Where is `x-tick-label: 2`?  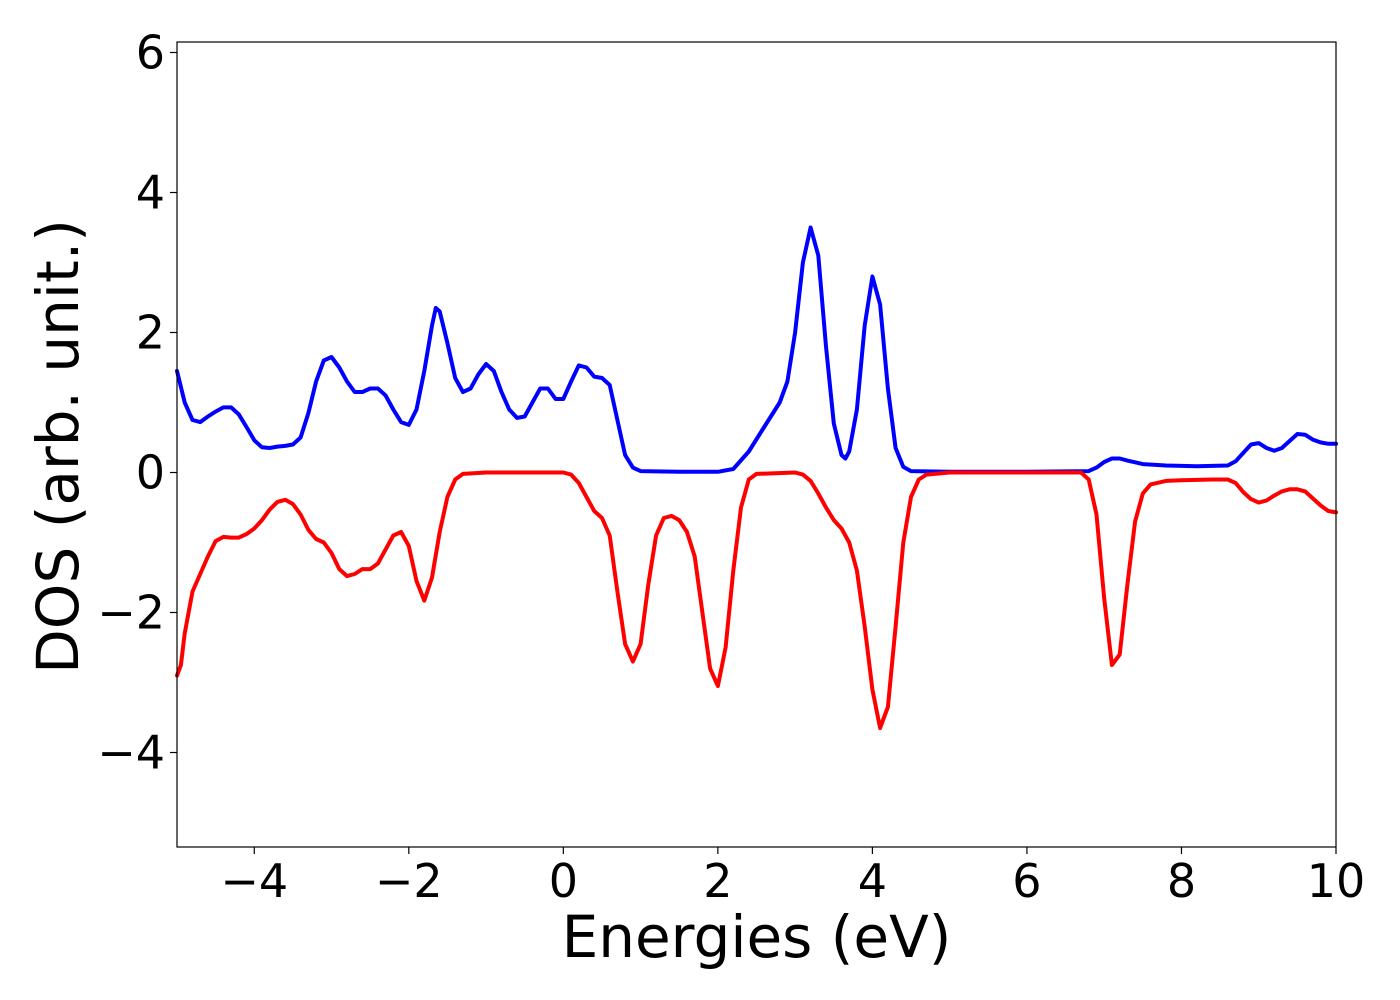 x-tick-label: 2 is located at coordinates (717, 881).